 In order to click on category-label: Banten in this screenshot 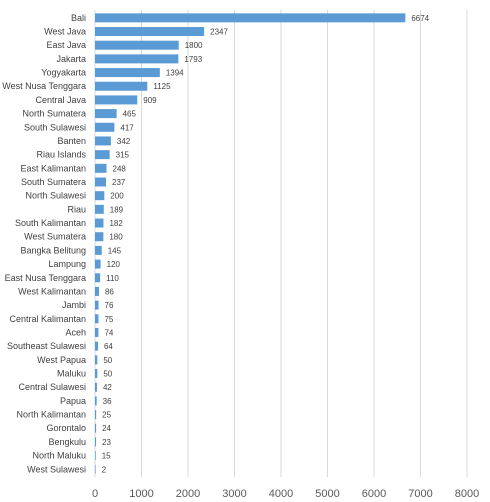, I will do `click(71, 141)`.